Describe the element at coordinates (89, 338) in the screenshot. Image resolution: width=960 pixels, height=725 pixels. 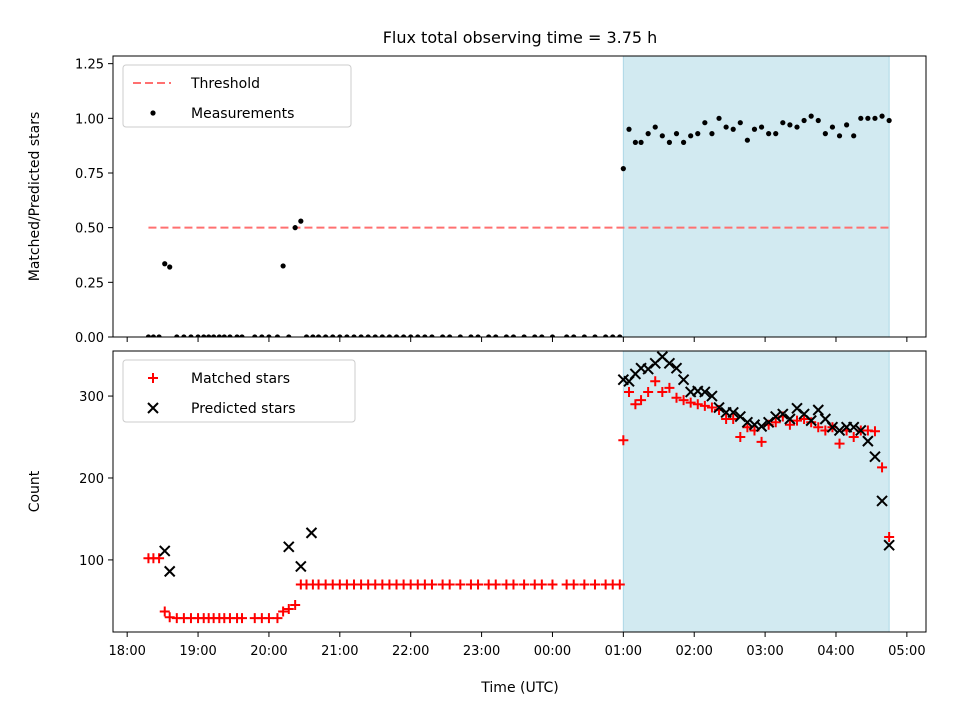
I see `y-tick-label: 0.00` at that location.